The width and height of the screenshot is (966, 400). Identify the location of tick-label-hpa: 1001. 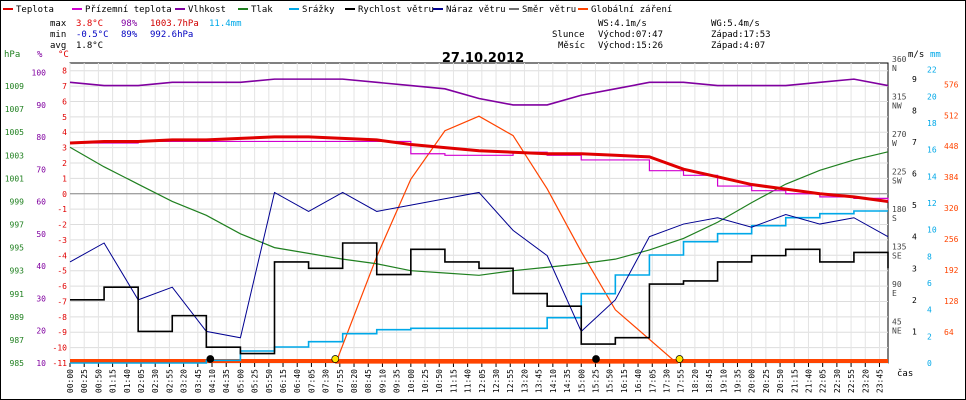
(14, 178).